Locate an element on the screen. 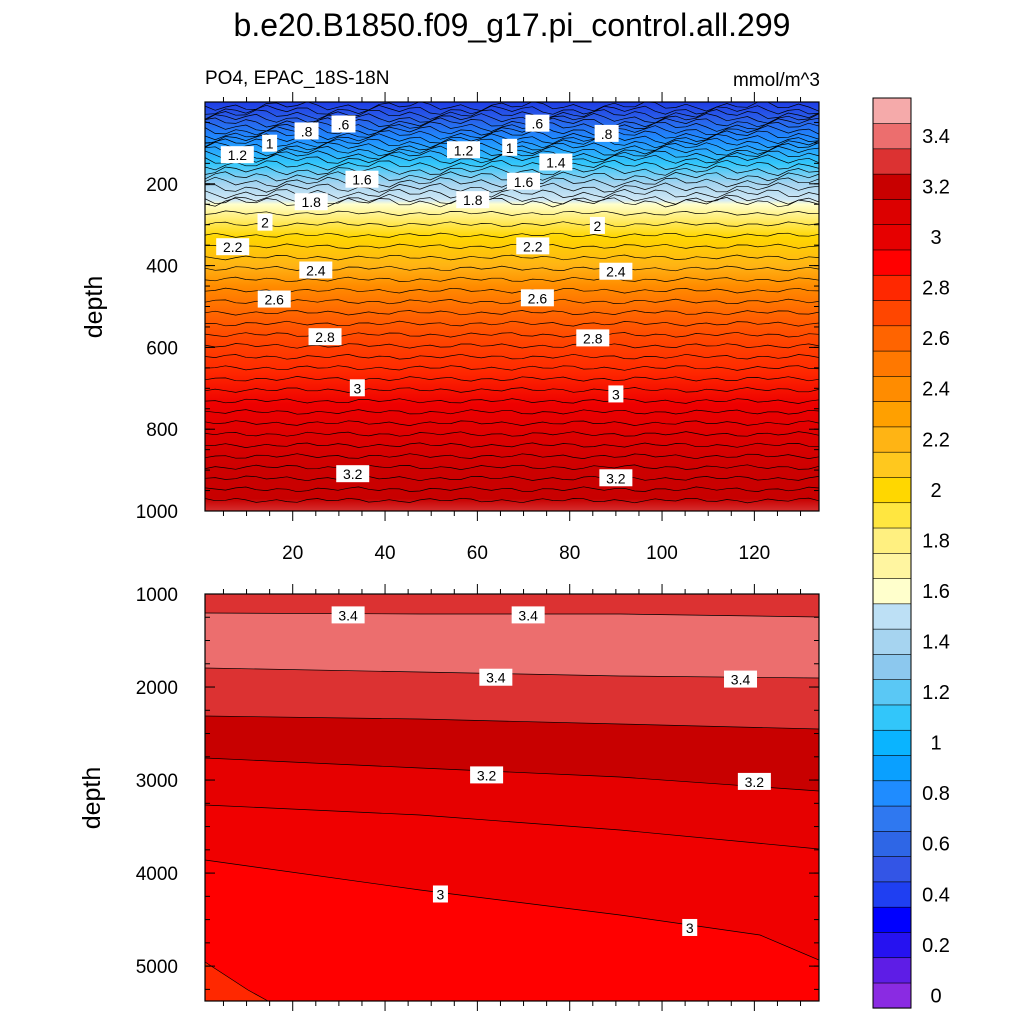  contour-label: 3.2 is located at coordinates (616, 478).